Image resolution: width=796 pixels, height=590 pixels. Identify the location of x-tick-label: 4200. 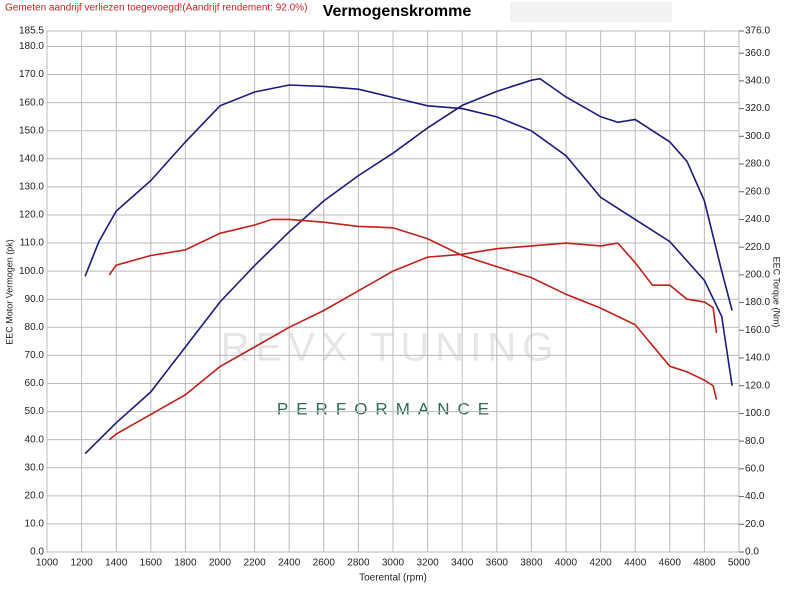
(600, 563).